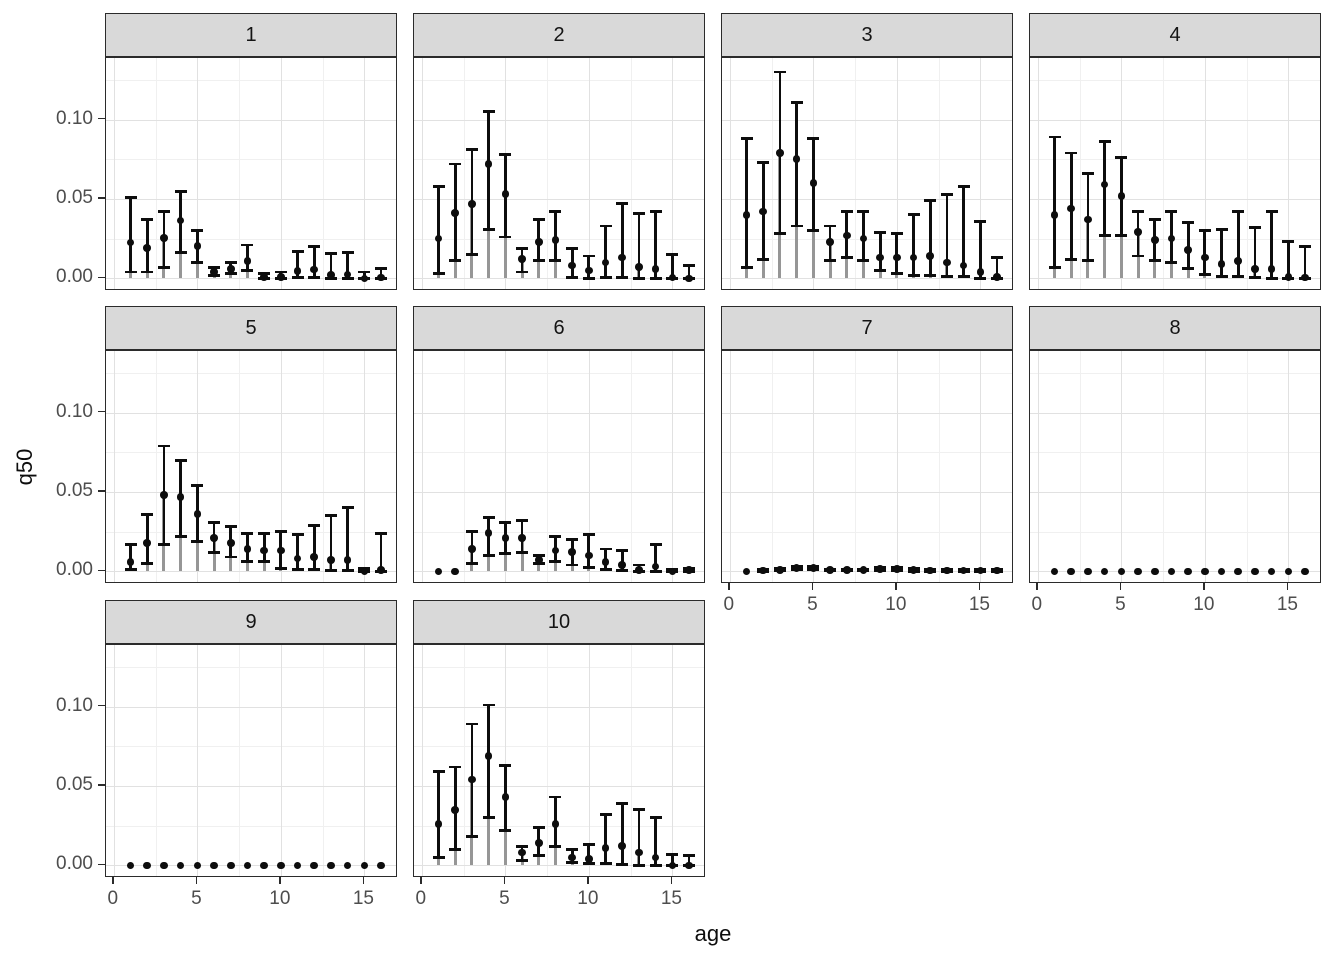  What do you see at coordinates (74, 118) in the screenshot?
I see `y-axis-tick-label: 0.10` at bounding box center [74, 118].